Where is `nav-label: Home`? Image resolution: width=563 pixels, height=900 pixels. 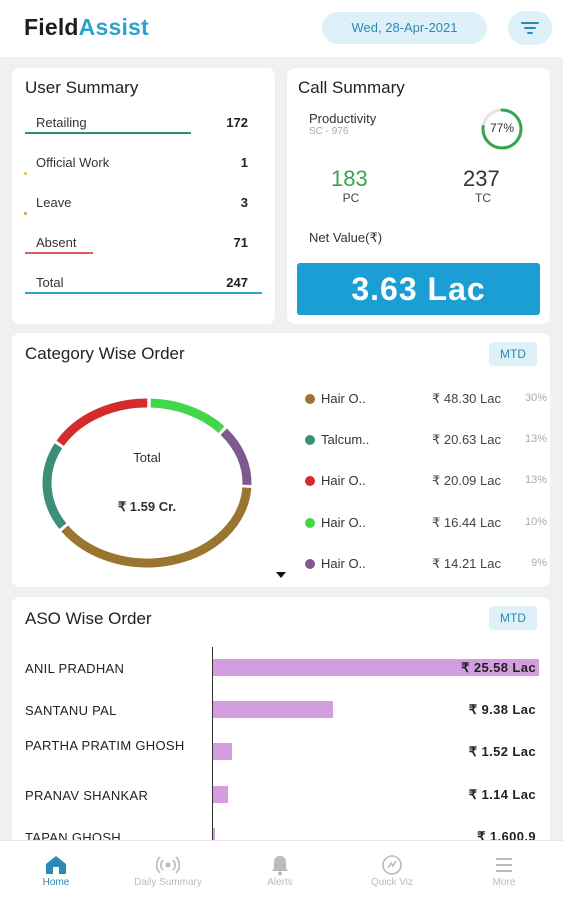 nav-label: Home is located at coordinates (56, 882).